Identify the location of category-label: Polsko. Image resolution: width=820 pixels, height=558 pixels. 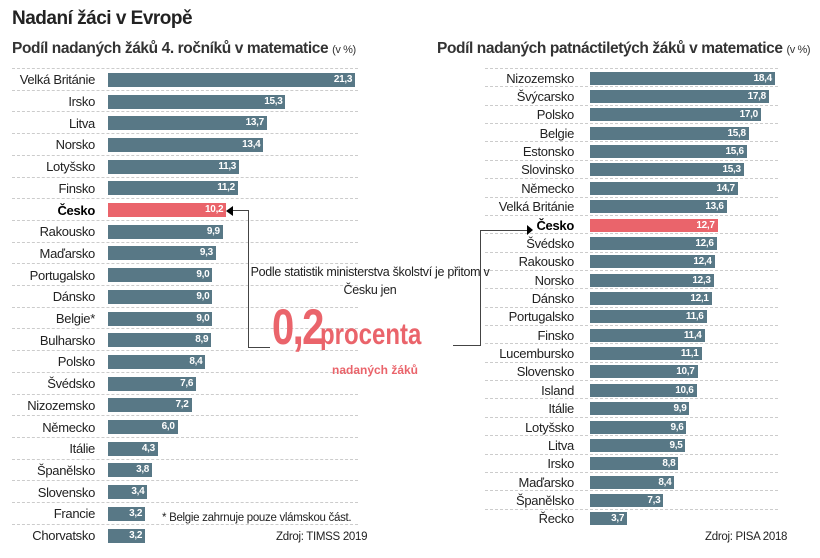
(555, 115).